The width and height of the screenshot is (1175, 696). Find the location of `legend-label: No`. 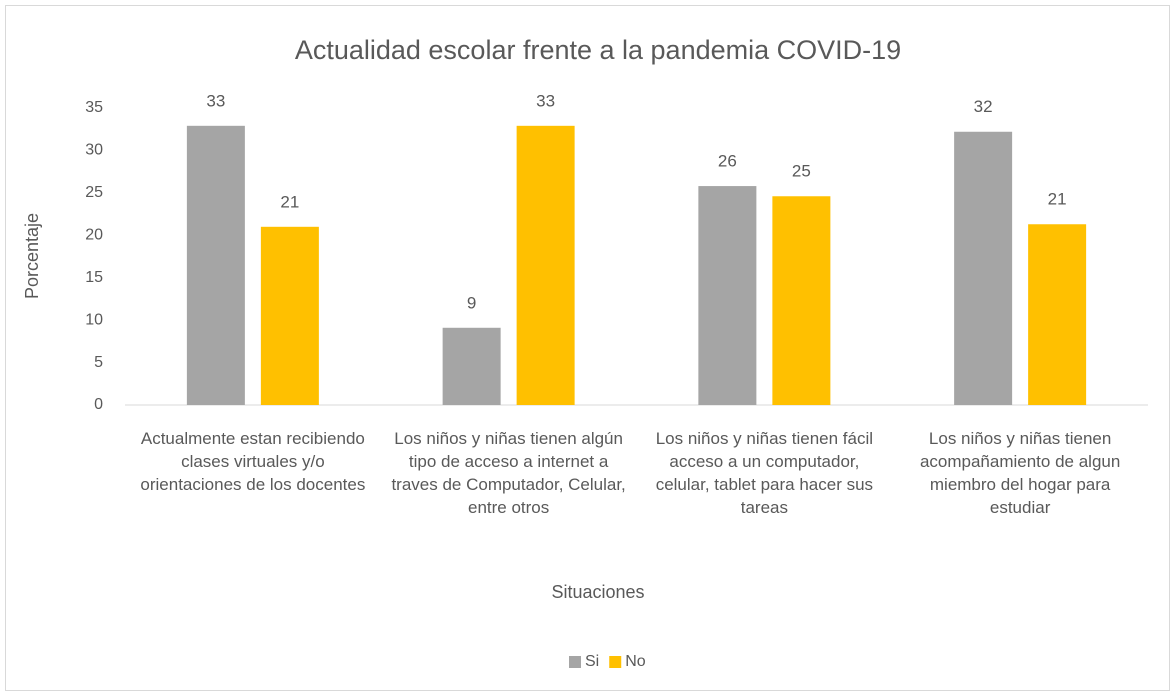

legend-label: No is located at coordinates (635, 661).